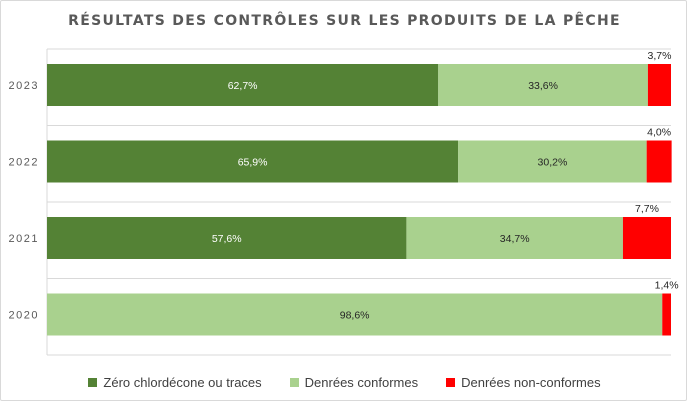  I want to click on y-tick-label: 2022, so click(24, 163).